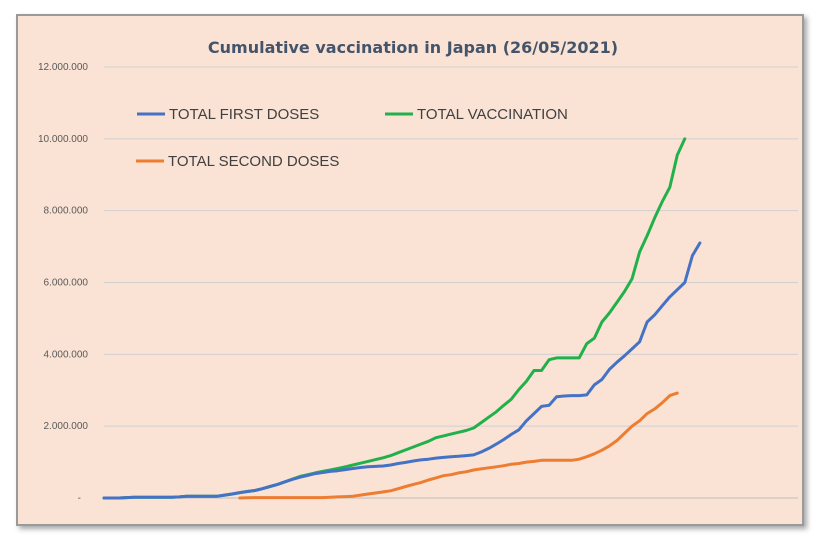 Image resolution: width=817 pixels, height=537 pixels. What do you see at coordinates (63, 67) in the screenshot?
I see `y-tick-label: 12.000.000` at bounding box center [63, 67].